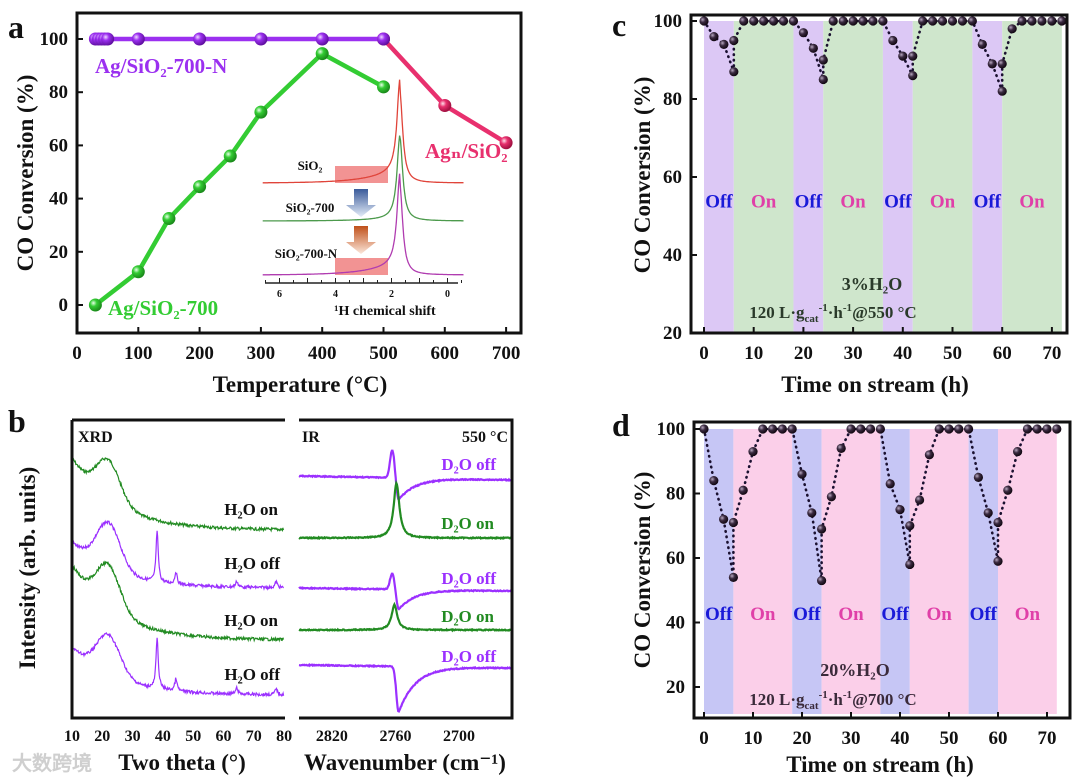 The image size is (1080, 780). Describe the element at coordinates (880, 764) in the screenshot. I see `panel-d-x-axis-title: Time on stream (h)` at that location.